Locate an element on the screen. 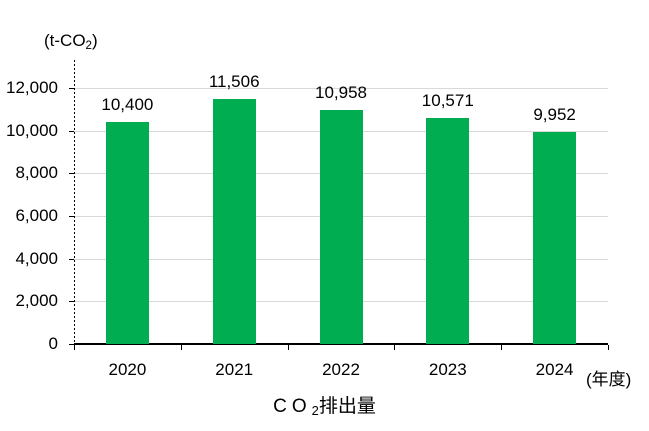 Image resolution: width=649 pixels, height=431 pixels. y-axis-tick-label: 12,000 is located at coordinates (32, 87).